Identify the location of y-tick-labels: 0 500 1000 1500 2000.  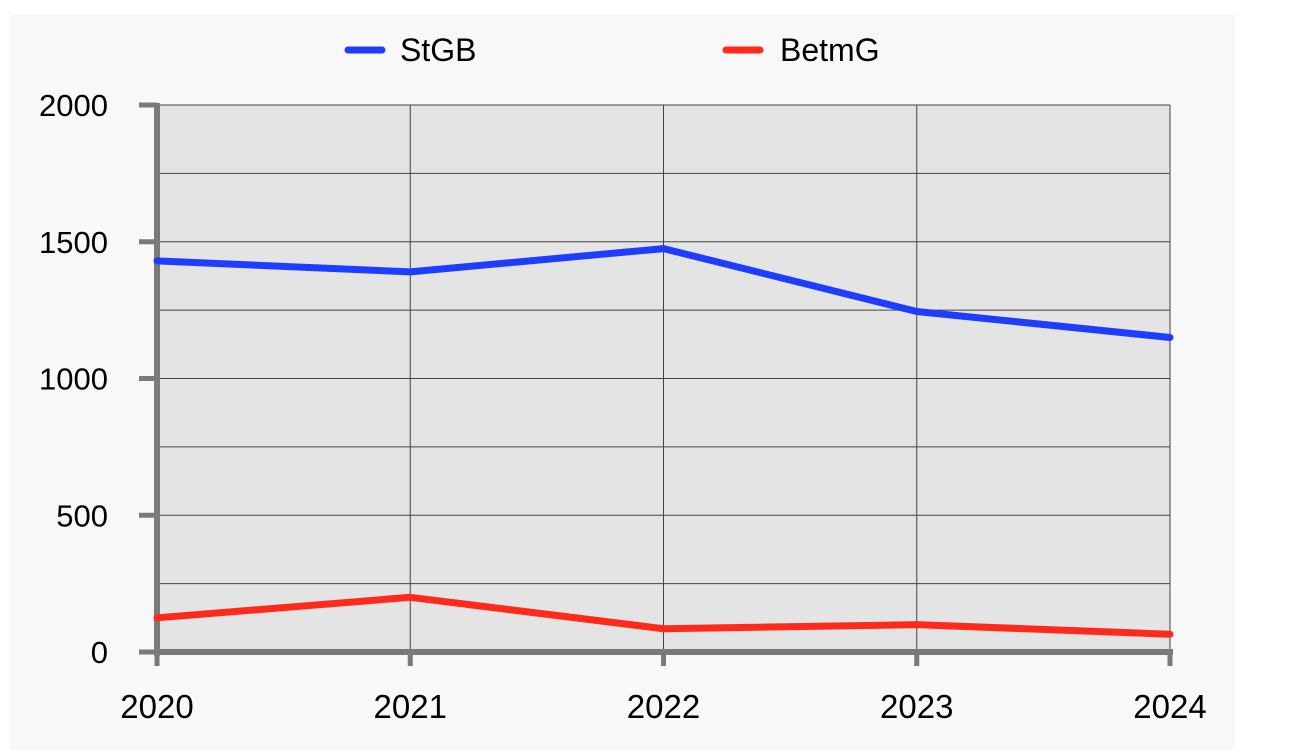
(73, 379).